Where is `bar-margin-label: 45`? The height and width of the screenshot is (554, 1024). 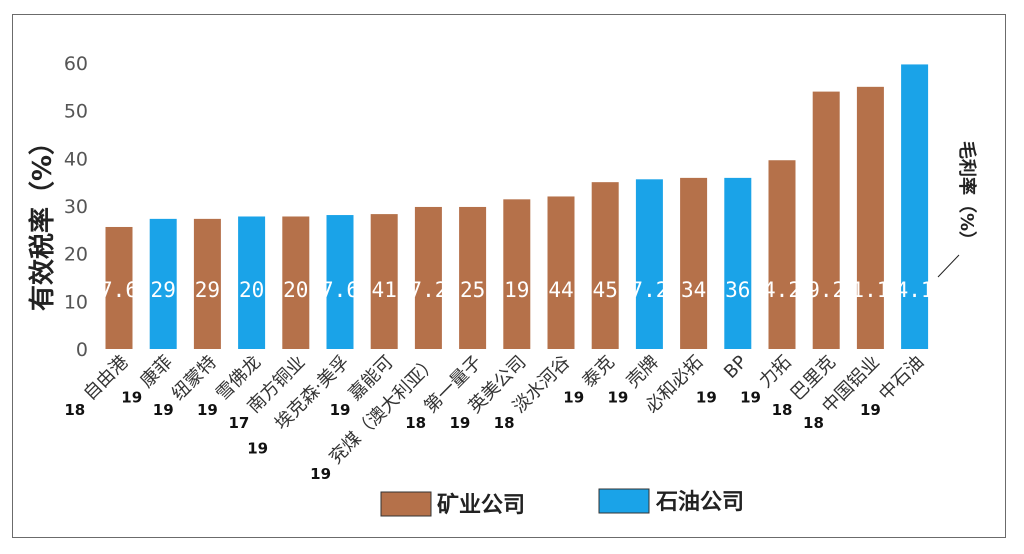 bar-margin-label: 45 is located at coordinates (605, 290).